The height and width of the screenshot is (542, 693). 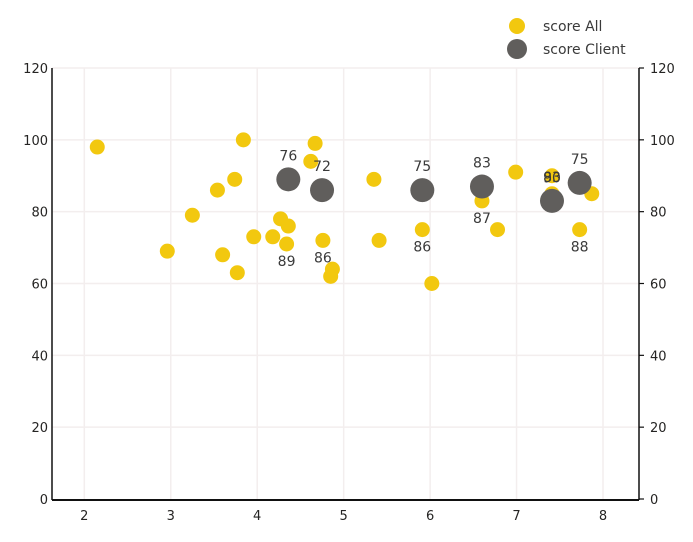 I want to click on data-label-score-all: 87, so click(x=482, y=219).